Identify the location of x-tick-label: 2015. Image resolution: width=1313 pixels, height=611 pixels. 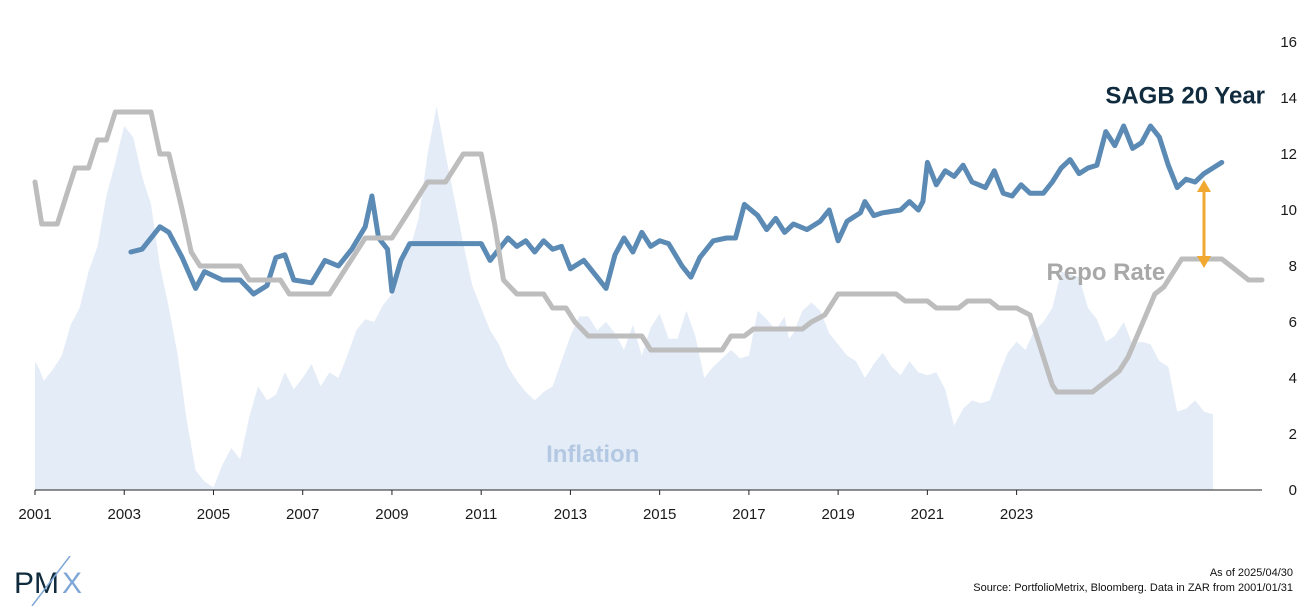
(659, 514).